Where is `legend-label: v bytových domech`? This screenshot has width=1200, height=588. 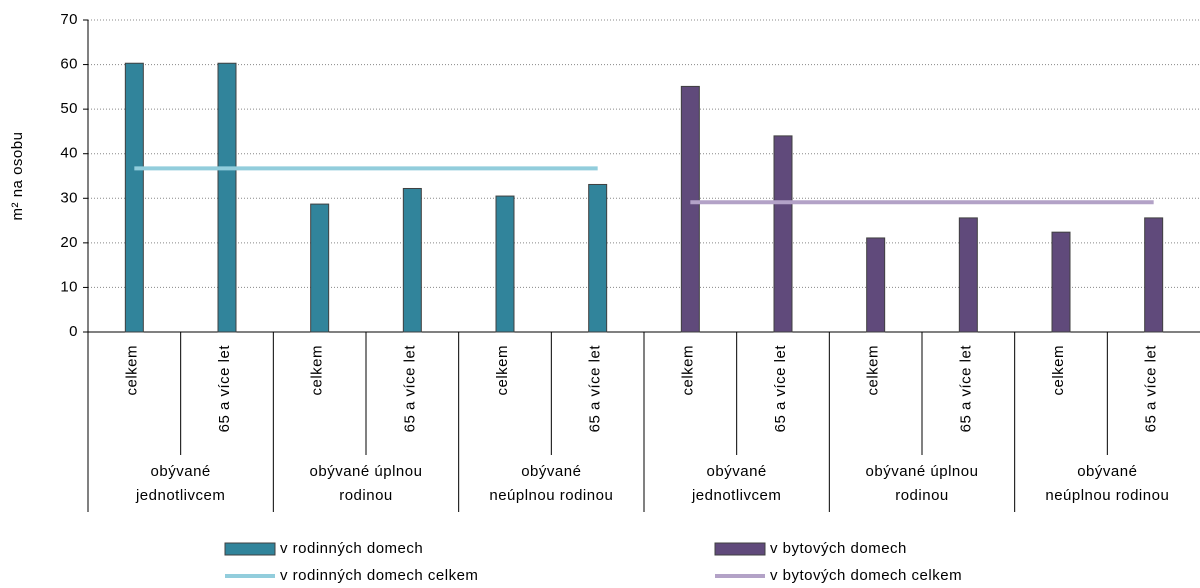
legend-label: v bytových domech is located at coordinates (838, 548).